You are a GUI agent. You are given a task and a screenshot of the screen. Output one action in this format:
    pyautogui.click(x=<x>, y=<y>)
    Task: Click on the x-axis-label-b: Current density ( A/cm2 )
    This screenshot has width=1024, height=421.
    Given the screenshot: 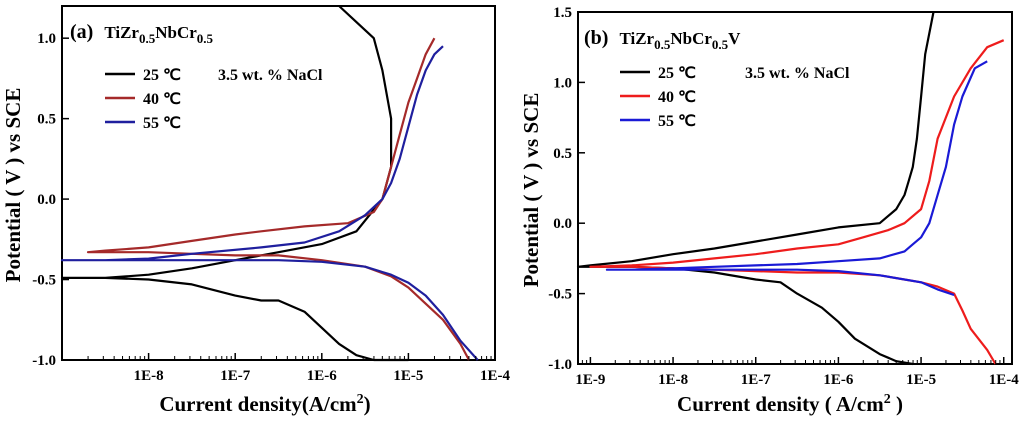 What is the action you would take?
    pyautogui.click(x=790, y=404)
    